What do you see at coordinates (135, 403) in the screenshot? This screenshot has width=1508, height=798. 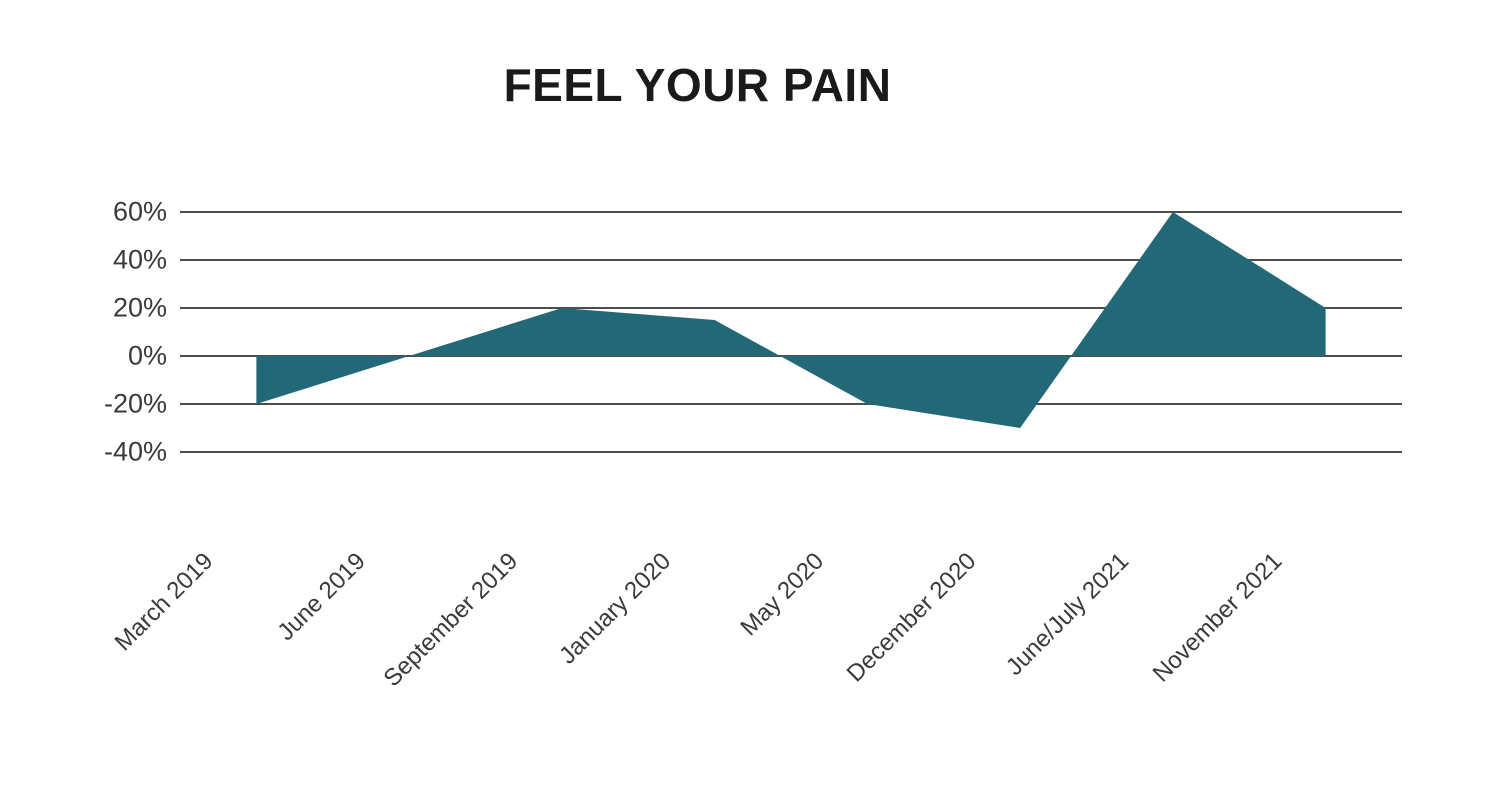 I see `y-axis-tick-label: -20%` at bounding box center [135, 403].